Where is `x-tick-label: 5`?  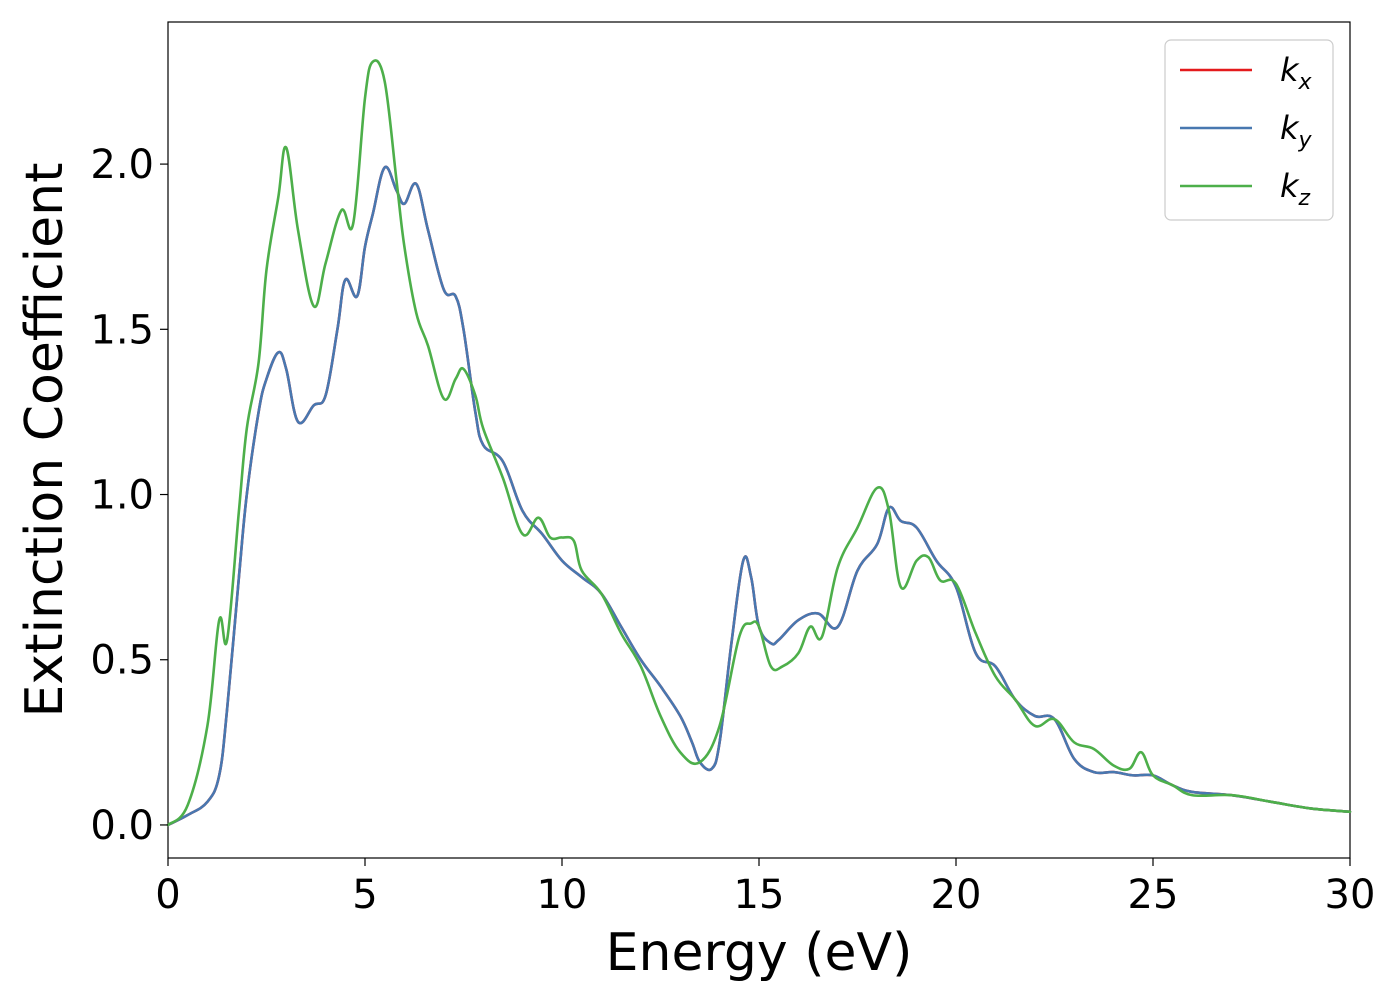
x-tick-label: 5 is located at coordinates (364, 895).